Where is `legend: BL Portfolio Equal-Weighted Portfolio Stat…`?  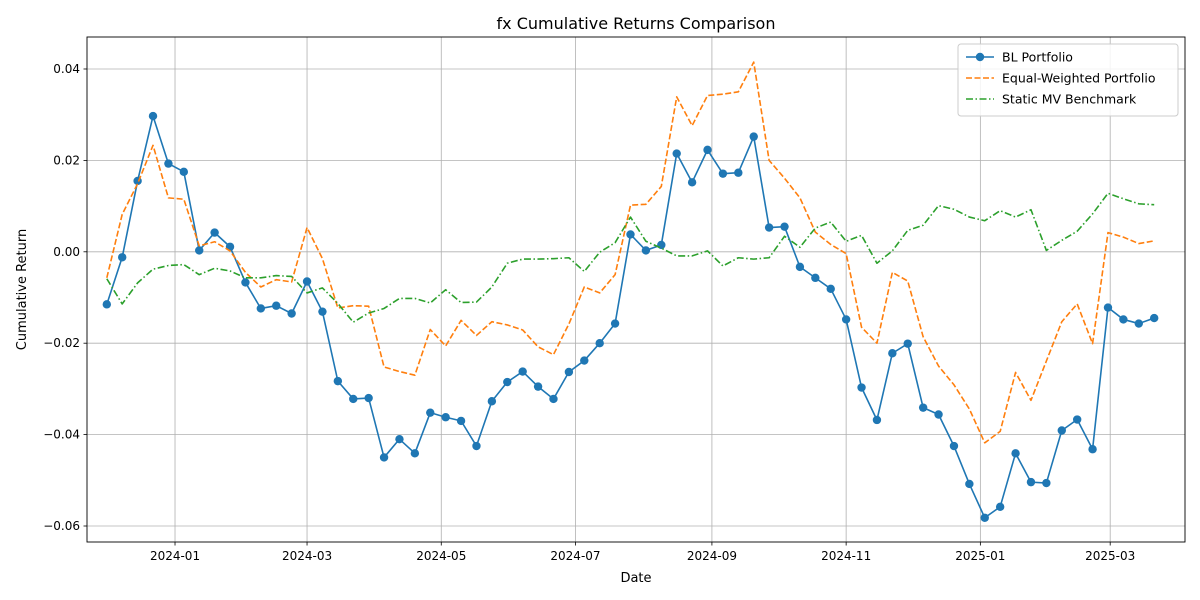 legend: BL Portfolio Equal-Weighted Portfolio Stat… is located at coordinates (1068, 80).